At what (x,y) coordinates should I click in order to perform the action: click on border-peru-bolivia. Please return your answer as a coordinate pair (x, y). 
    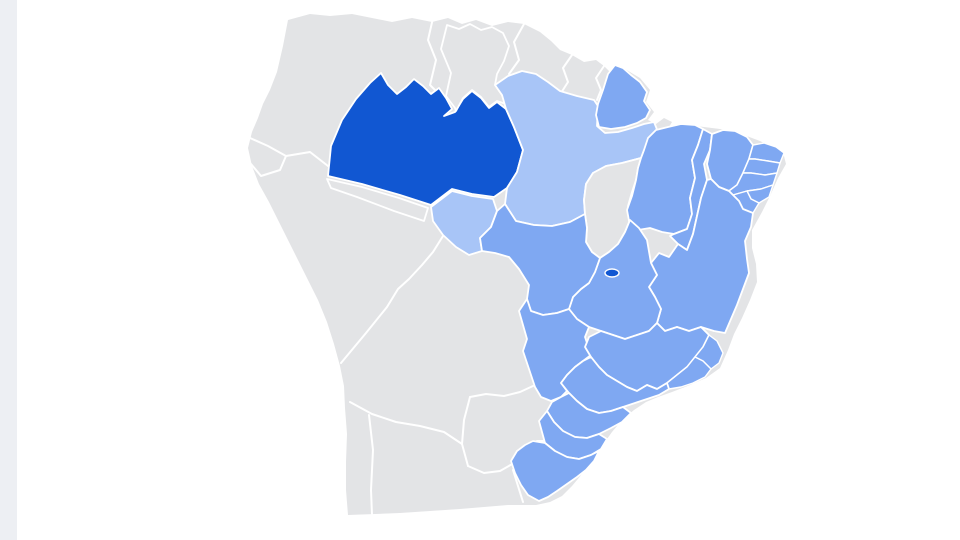
    Looking at the image, I should click on (392, 299).